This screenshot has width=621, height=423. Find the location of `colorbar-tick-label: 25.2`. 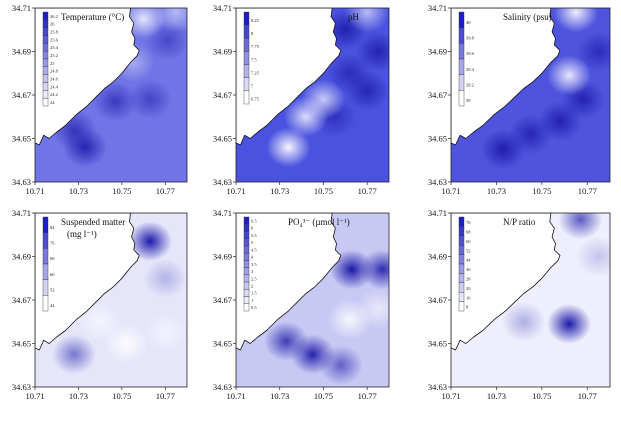

colorbar-tick-label: 25.2 is located at coordinates (54, 55).